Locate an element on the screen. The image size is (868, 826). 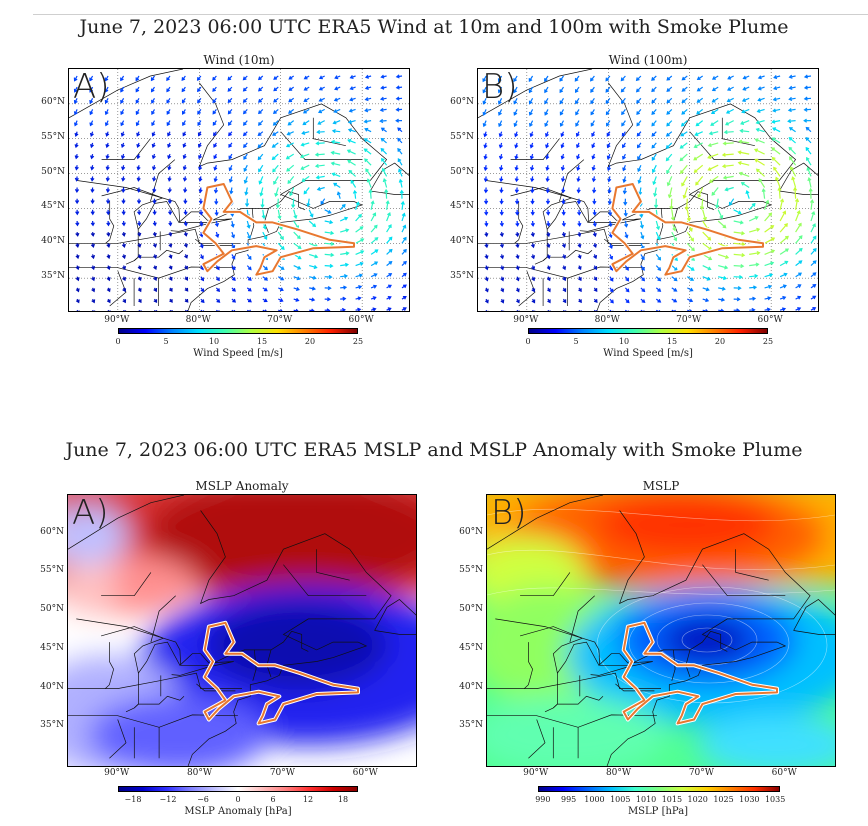
latitude-label: 50°N is located at coordinates (471, 609).